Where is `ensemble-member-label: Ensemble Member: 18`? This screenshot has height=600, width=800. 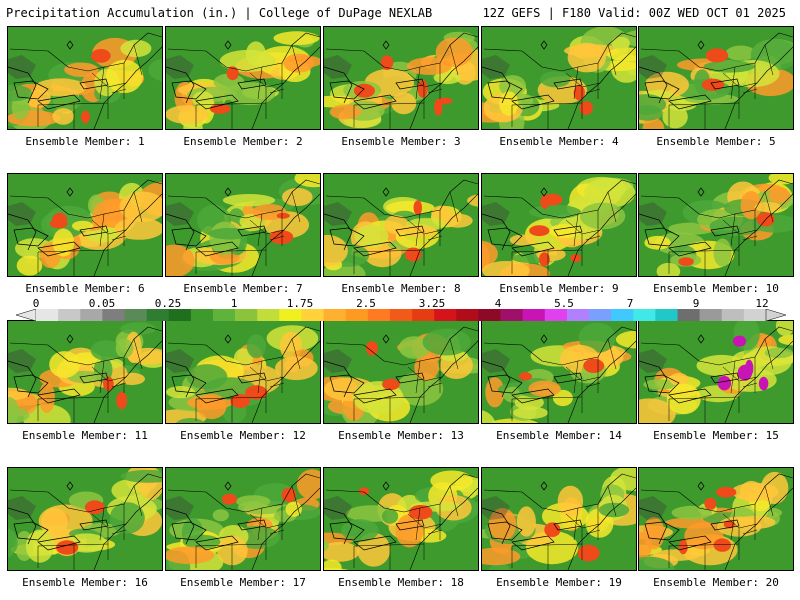
ensemble-member-label: Ensemble Member: 18 is located at coordinates (401, 582).